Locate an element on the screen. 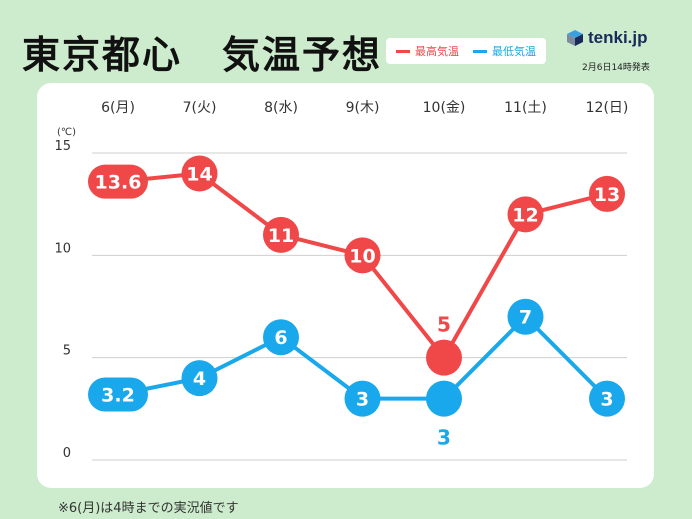 This screenshot has width=692, height=519. min-temp-label: 7 is located at coordinates (525, 318).